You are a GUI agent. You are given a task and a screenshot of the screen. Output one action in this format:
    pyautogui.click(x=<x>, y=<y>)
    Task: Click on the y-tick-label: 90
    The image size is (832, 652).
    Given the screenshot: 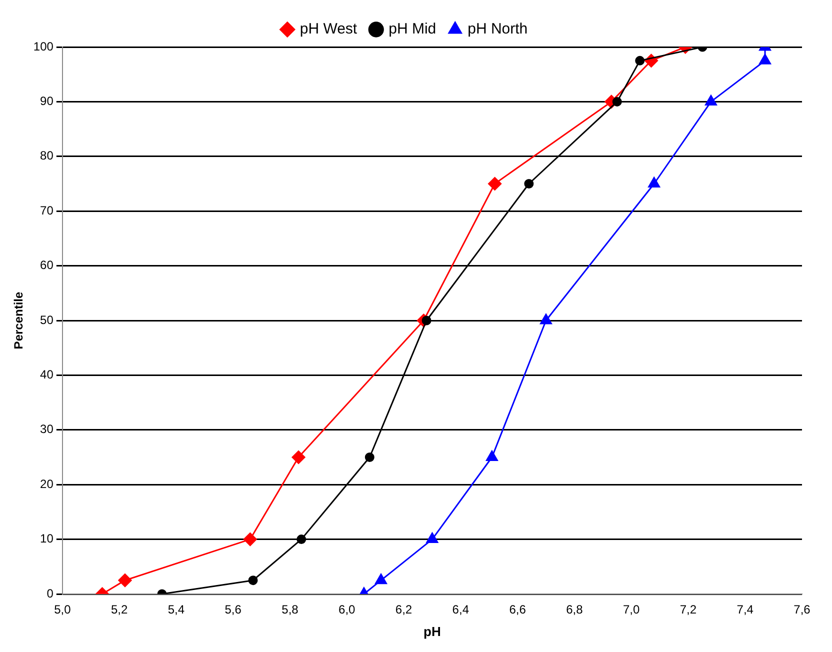 What is the action you would take?
    pyautogui.click(x=47, y=101)
    